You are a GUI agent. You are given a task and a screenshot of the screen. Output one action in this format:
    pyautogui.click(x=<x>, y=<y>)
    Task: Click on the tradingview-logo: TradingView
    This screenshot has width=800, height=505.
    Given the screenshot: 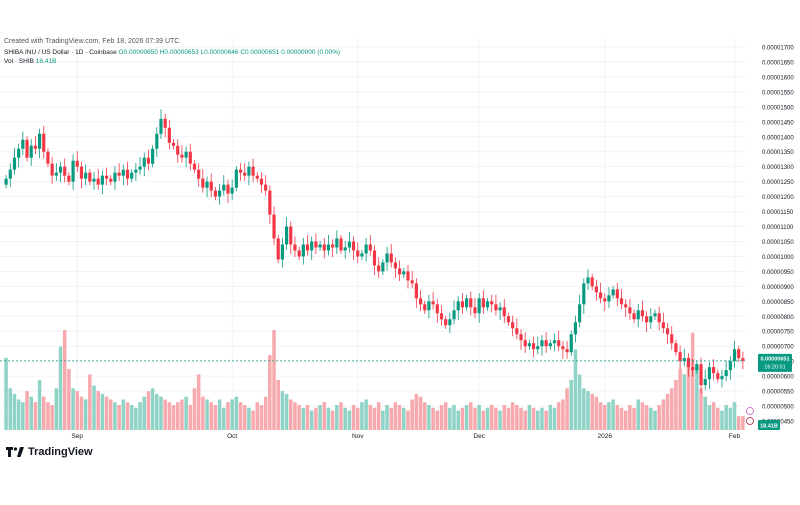 What is the action you would take?
    pyautogui.click(x=49, y=452)
    